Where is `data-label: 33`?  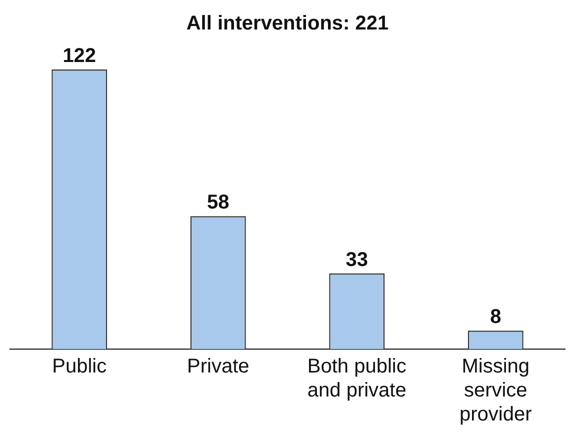 data-label: 33 is located at coordinates (357, 259).